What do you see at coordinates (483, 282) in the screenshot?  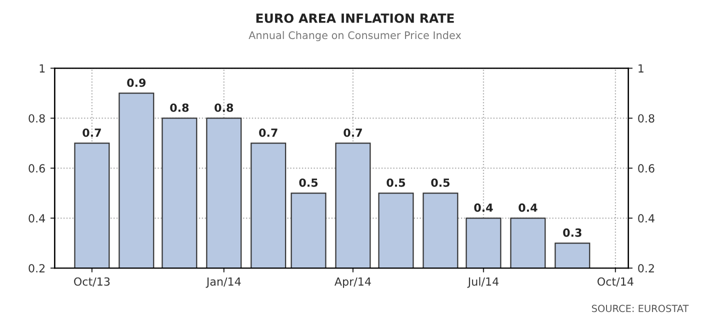 I see `x-tick-label: Jul/14` at bounding box center [483, 282].